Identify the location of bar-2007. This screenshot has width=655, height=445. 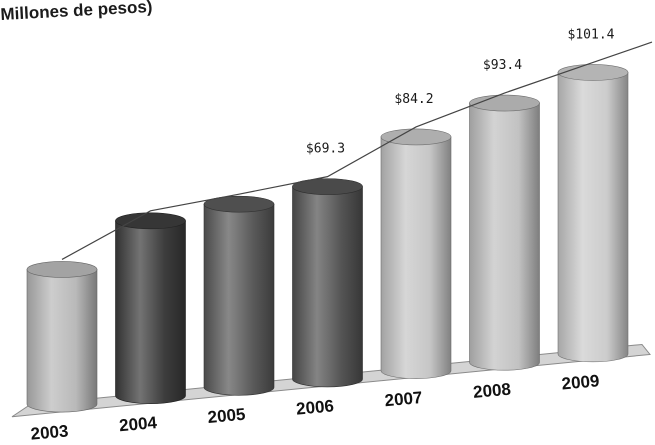
(416, 253).